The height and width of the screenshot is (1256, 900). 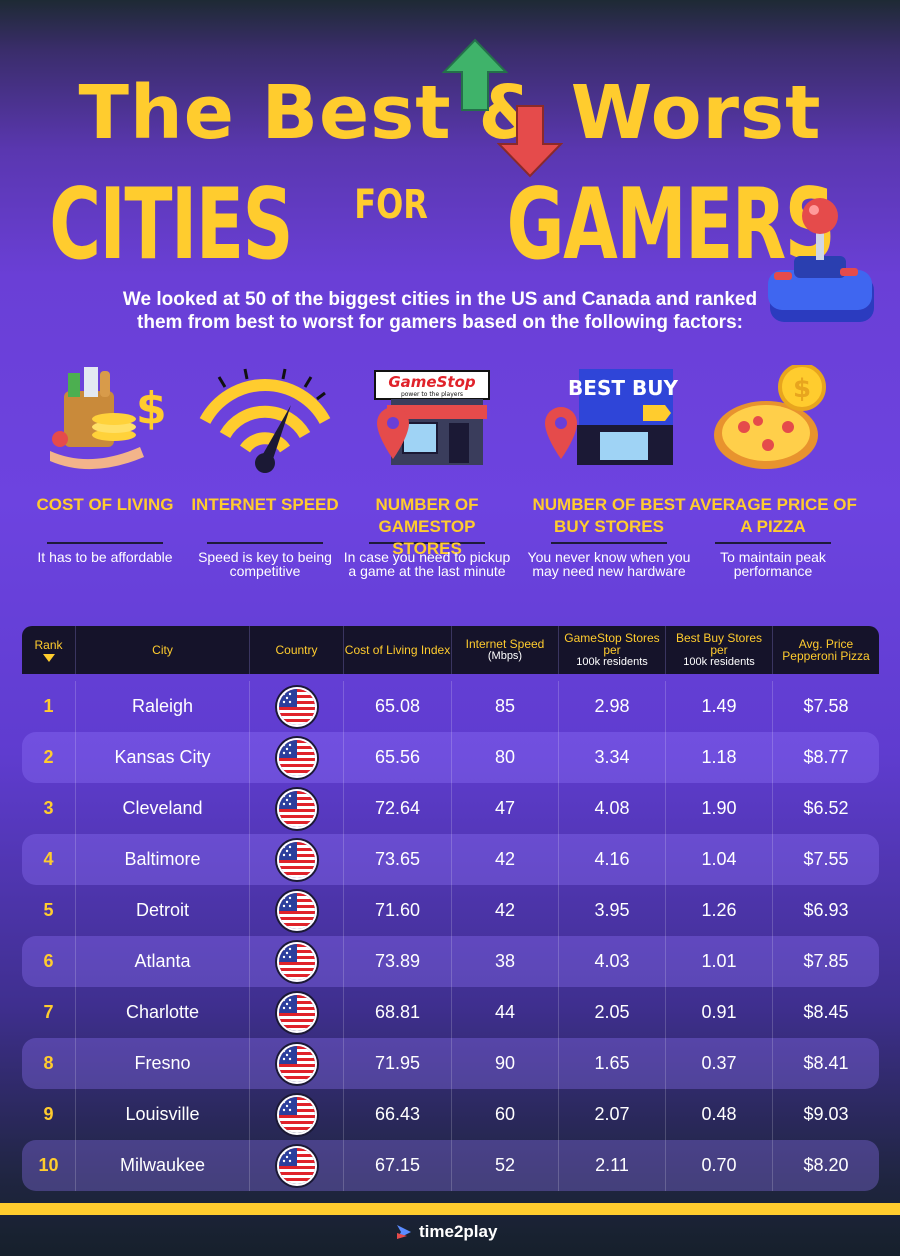 I want to click on internet-speed-cell: 85, so click(x=504, y=706).